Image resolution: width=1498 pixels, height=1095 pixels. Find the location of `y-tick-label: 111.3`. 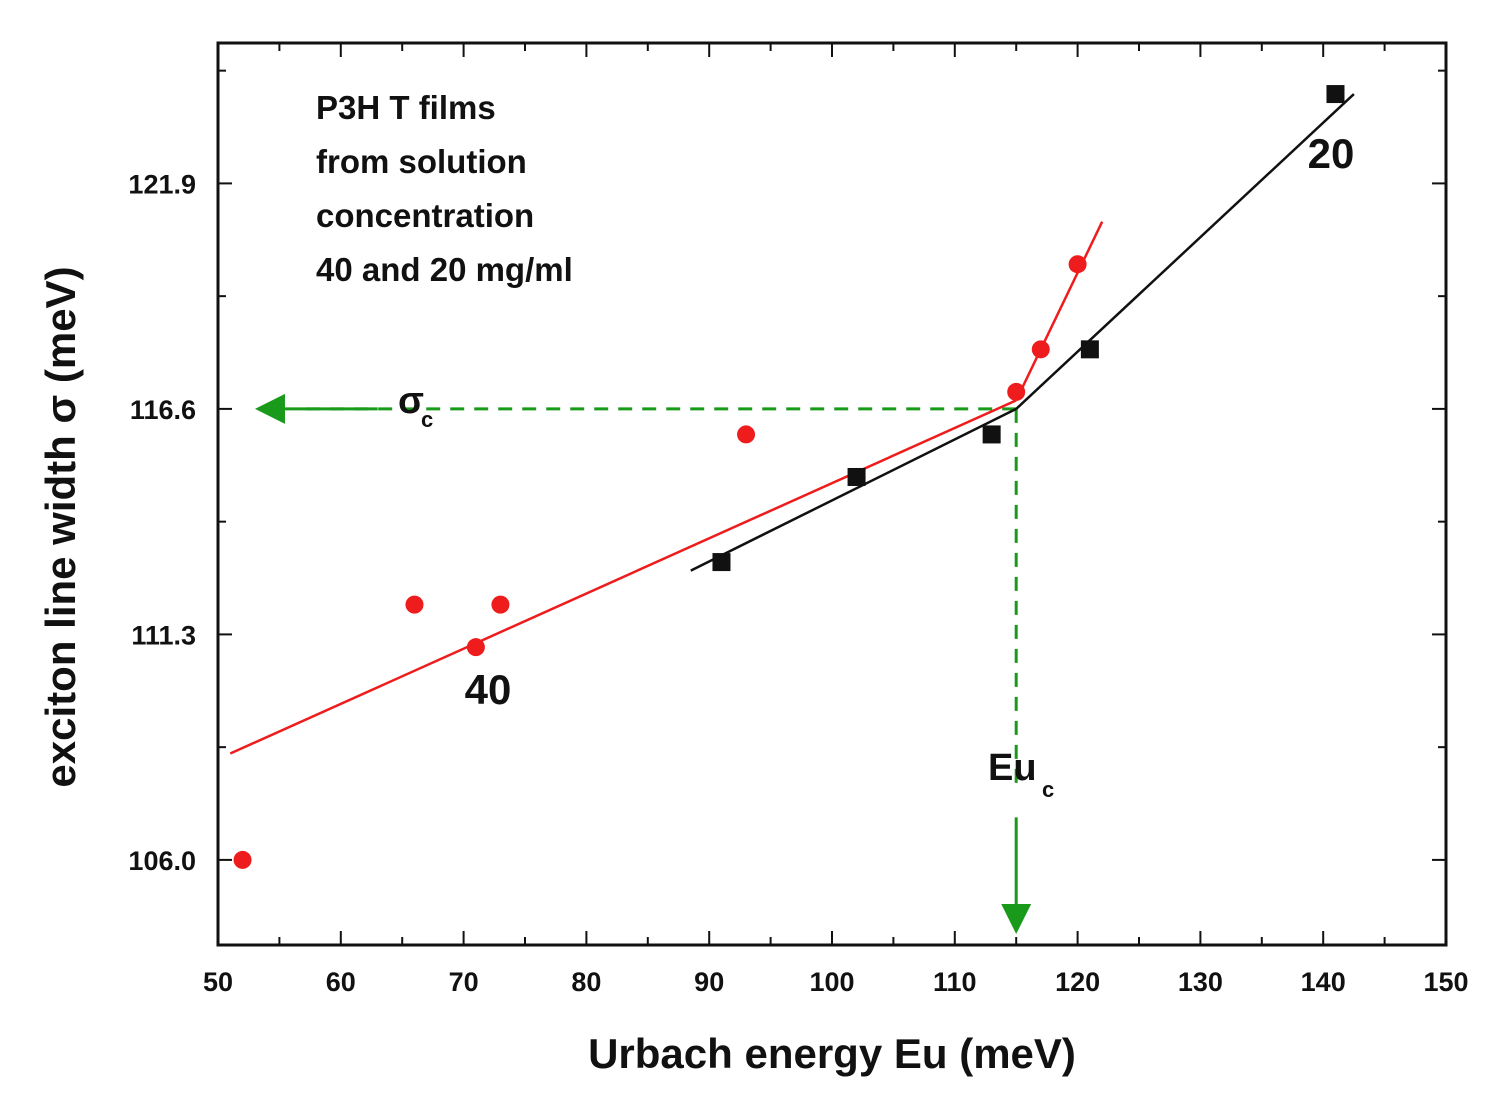

y-tick-label: 111.3 is located at coordinates (163, 635).